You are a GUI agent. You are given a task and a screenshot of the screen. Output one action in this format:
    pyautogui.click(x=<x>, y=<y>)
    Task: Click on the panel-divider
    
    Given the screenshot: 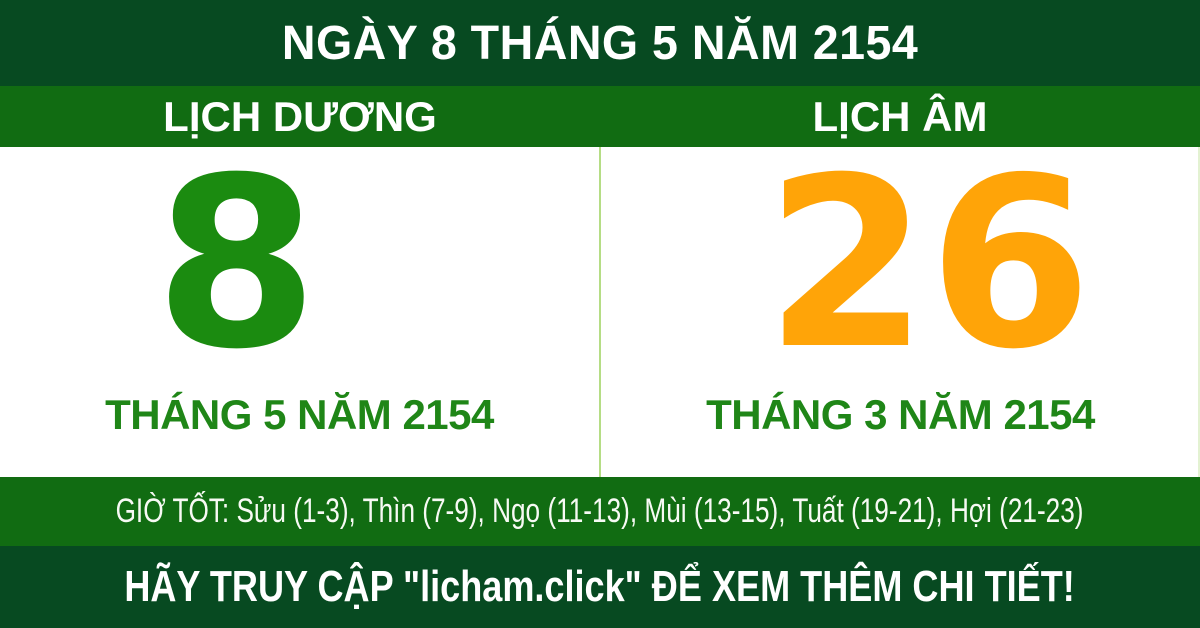 What is the action you would take?
    pyautogui.click(x=600, y=312)
    